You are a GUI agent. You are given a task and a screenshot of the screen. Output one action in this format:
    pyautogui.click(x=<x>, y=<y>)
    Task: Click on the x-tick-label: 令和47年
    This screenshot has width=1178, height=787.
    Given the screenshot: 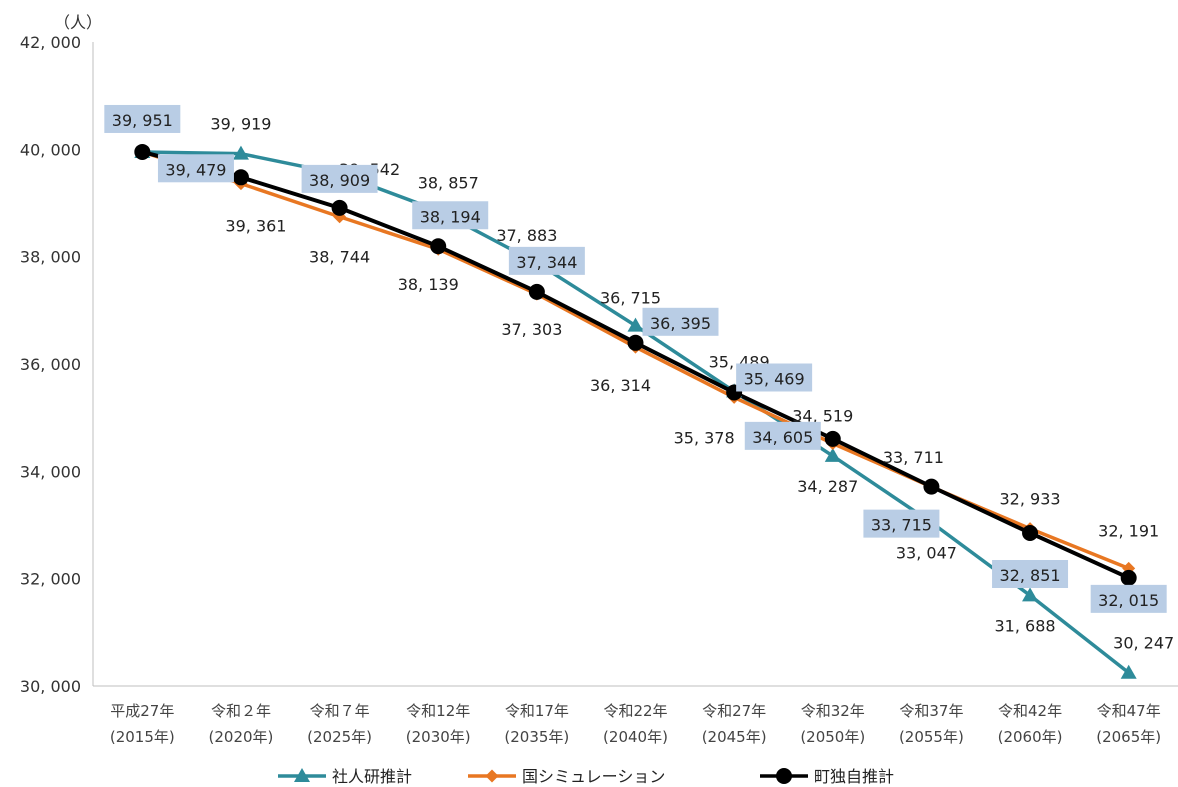 What is the action you would take?
    pyautogui.click(x=1129, y=711)
    